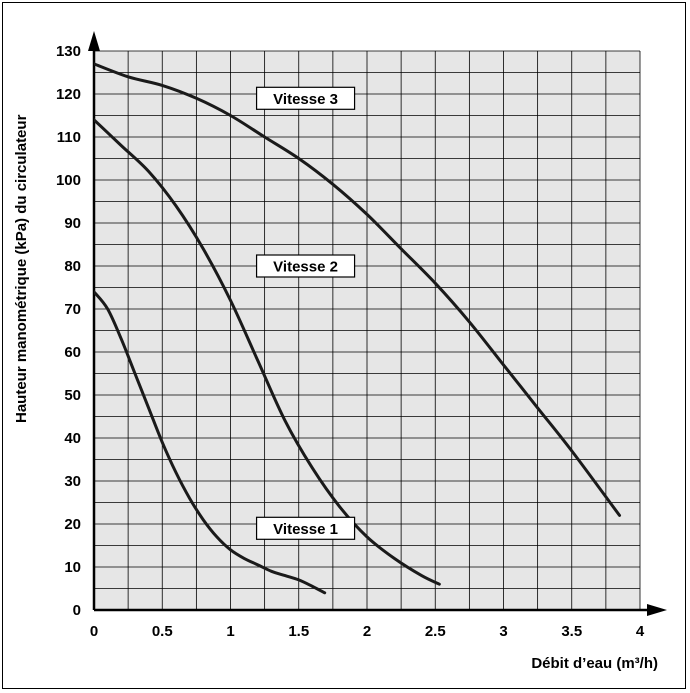  Describe the element at coordinates (594, 663) in the screenshot. I see `x-axis-title: Débit d’eau (m³/h)` at that location.